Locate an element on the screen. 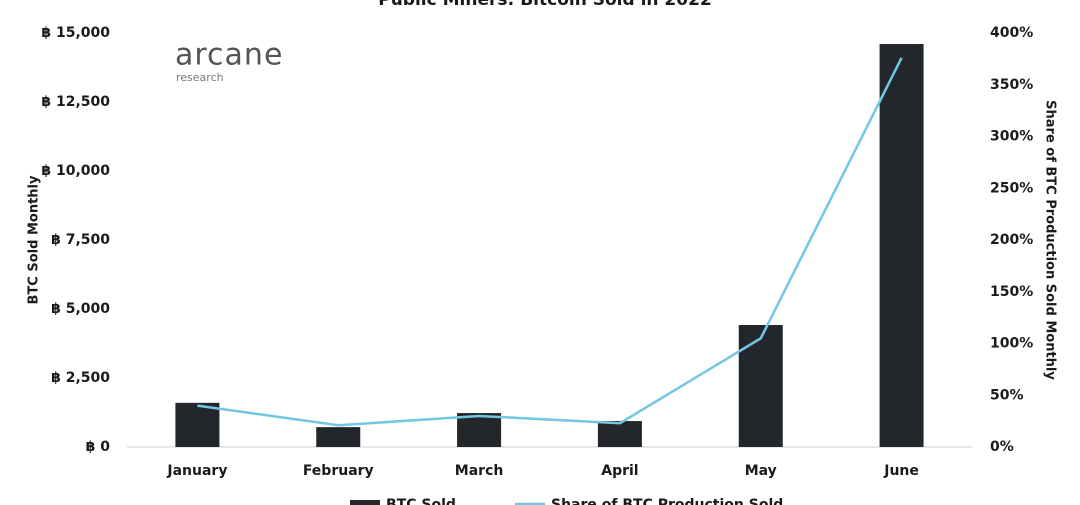  x-tick-label: February is located at coordinates (338, 471).